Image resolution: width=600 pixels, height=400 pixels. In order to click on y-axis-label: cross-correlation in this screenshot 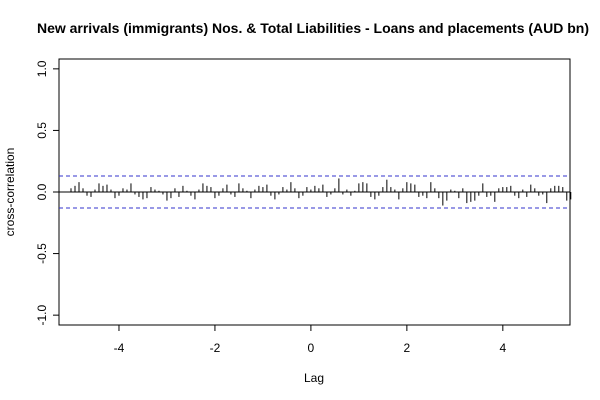, I will do `click(10, 192)`.